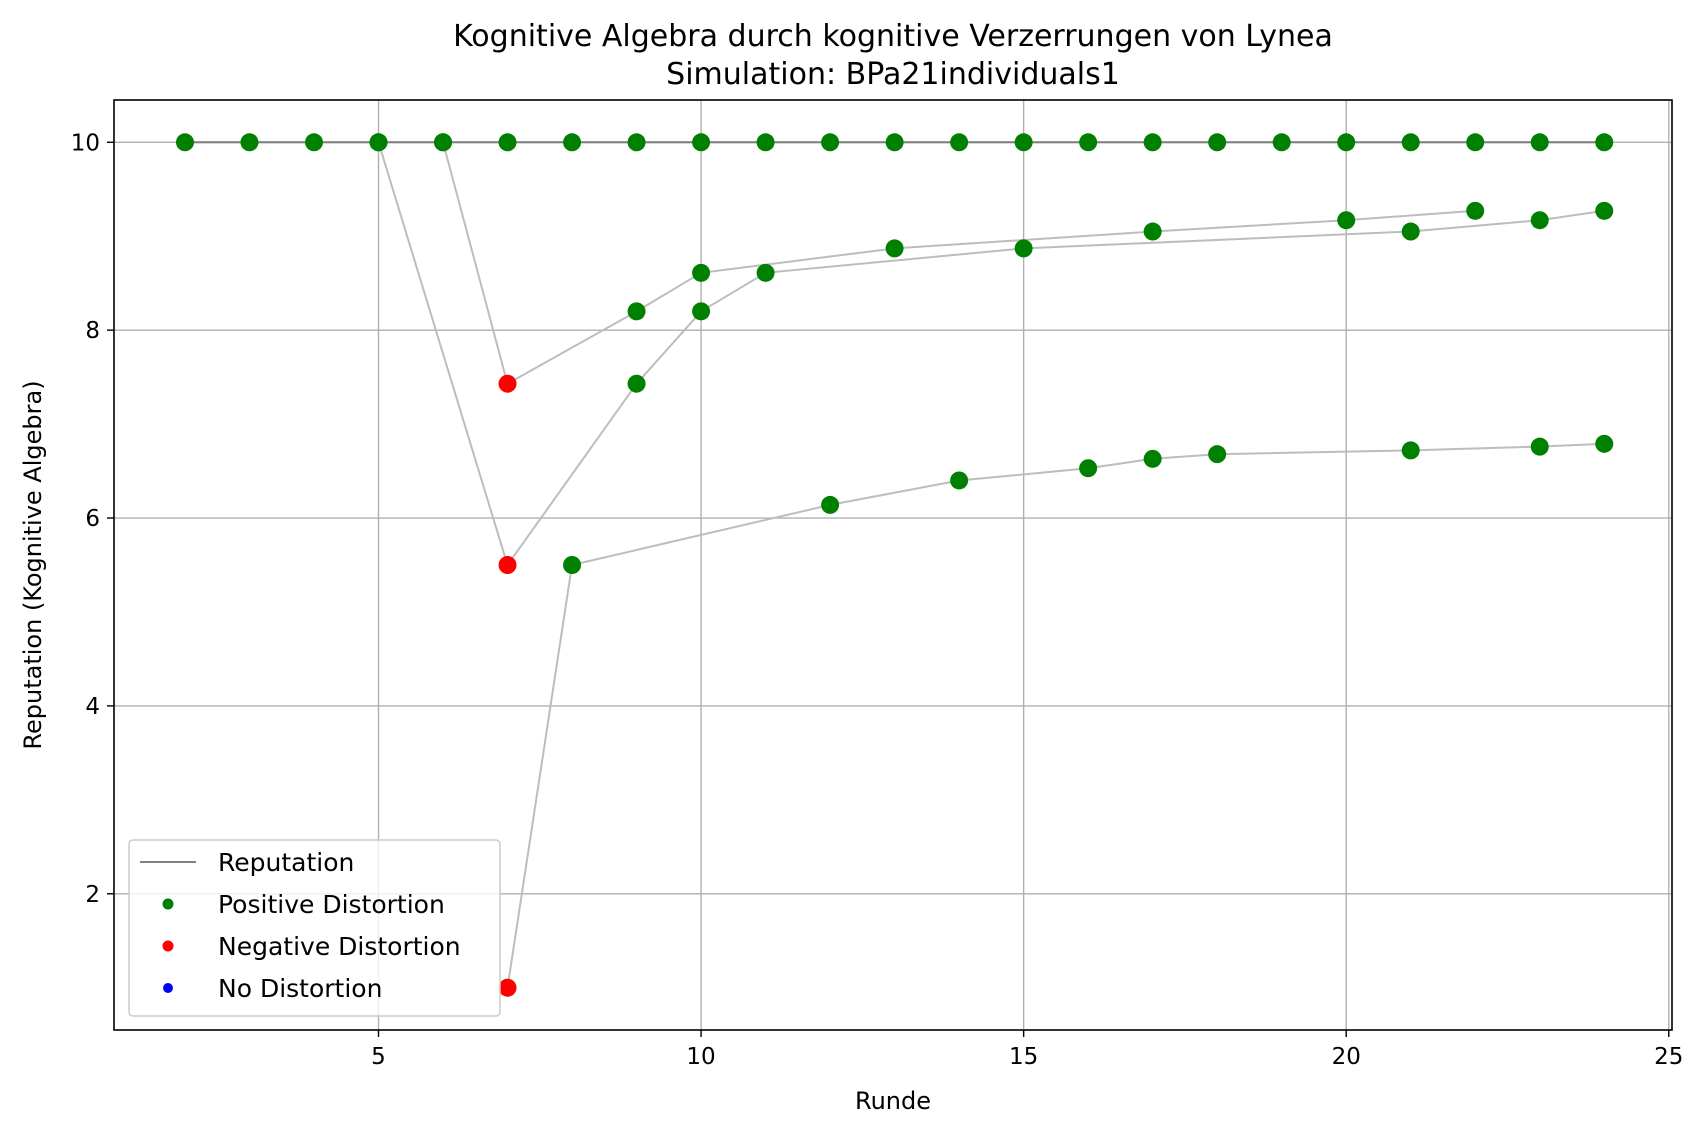 The image size is (1695, 1136). Describe the element at coordinates (168, 904) in the screenshot. I see `legend-positive-marker` at that location.